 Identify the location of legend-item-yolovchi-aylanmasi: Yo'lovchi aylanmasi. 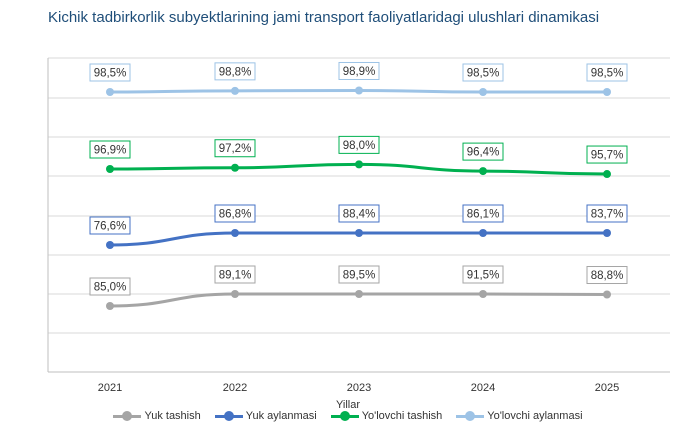
(519, 416).